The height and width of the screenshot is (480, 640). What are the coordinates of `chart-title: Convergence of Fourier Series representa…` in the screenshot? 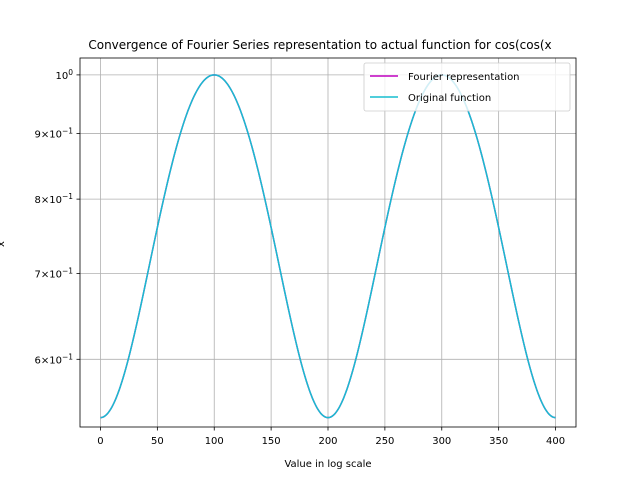 It's located at (319, 45).